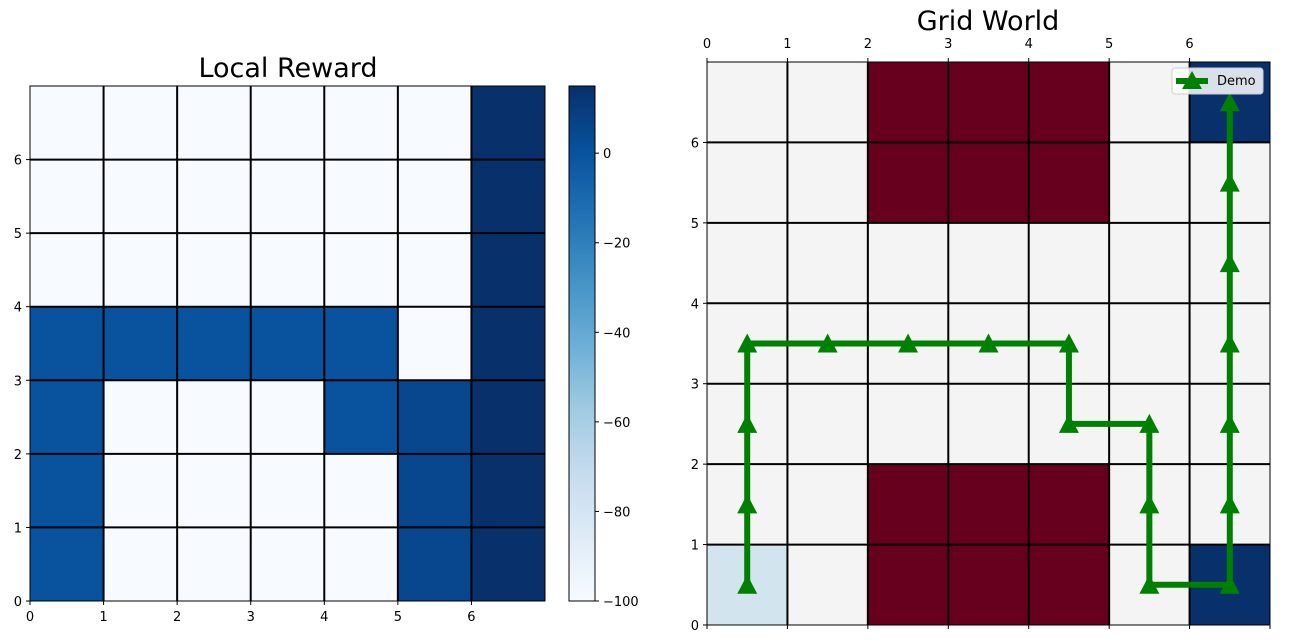  Describe the element at coordinates (695, 385) in the screenshot. I see `right-y-tick-label: 3` at that location.